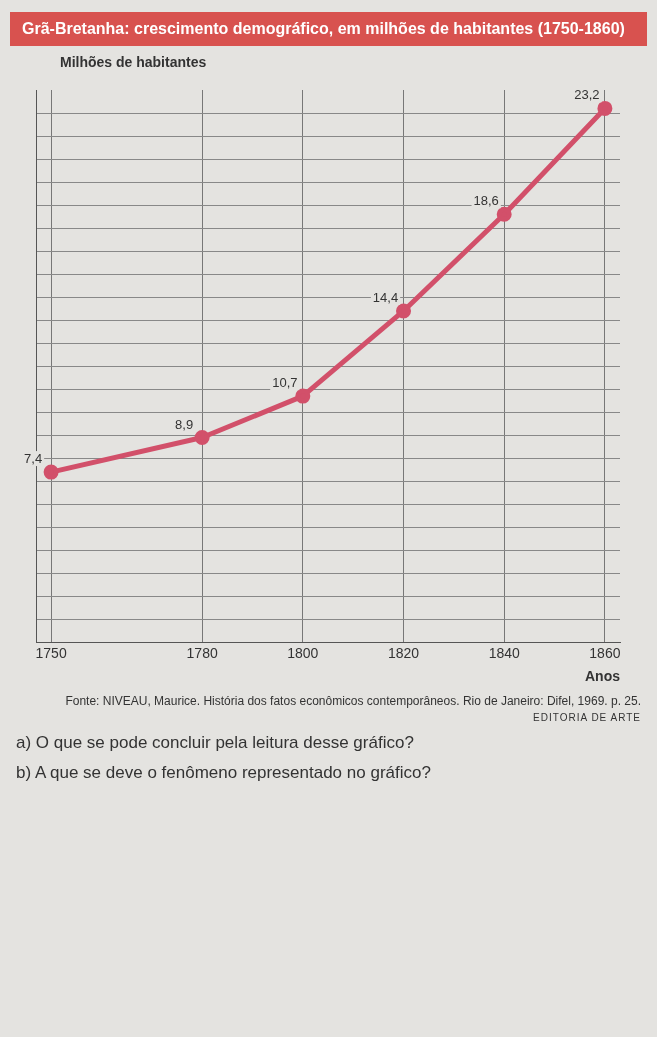  What do you see at coordinates (504, 652) in the screenshot?
I see `x-tick-label: 1840` at bounding box center [504, 652].